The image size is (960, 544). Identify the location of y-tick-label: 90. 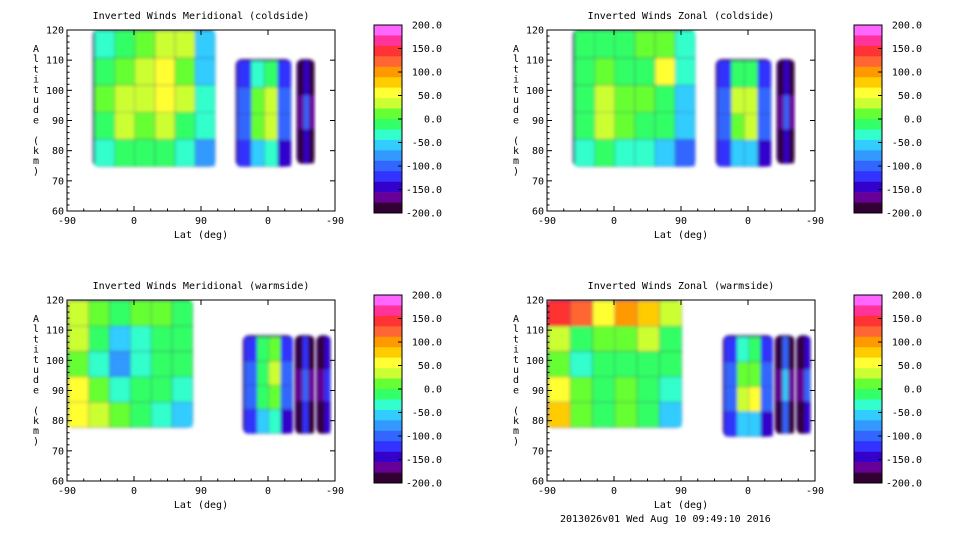
(538, 121).